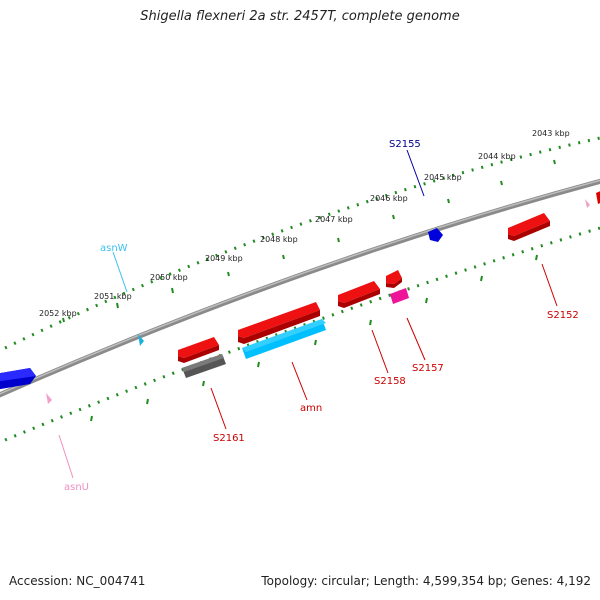 This screenshot has height=600, width=600. I want to click on scale-label: 2049 kbp, so click(224, 258).